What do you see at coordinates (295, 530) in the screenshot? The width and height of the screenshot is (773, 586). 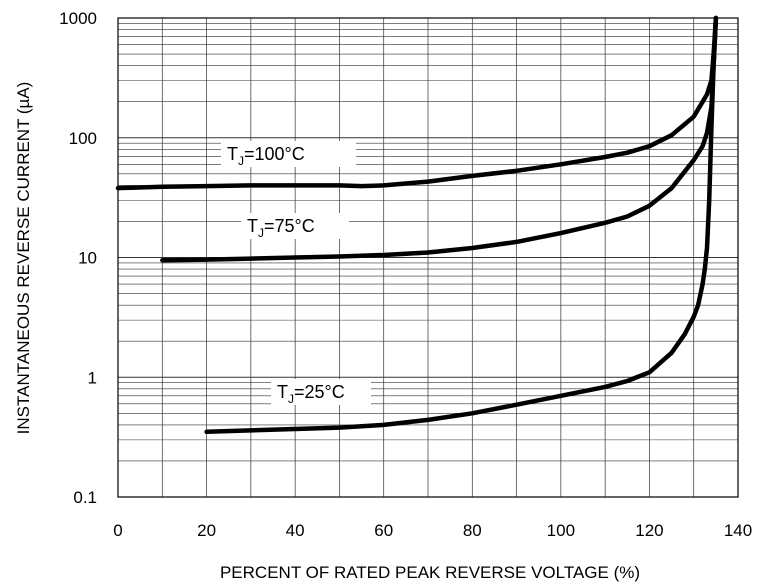 I see `x-tick-label: 40` at bounding box center [295, 530].